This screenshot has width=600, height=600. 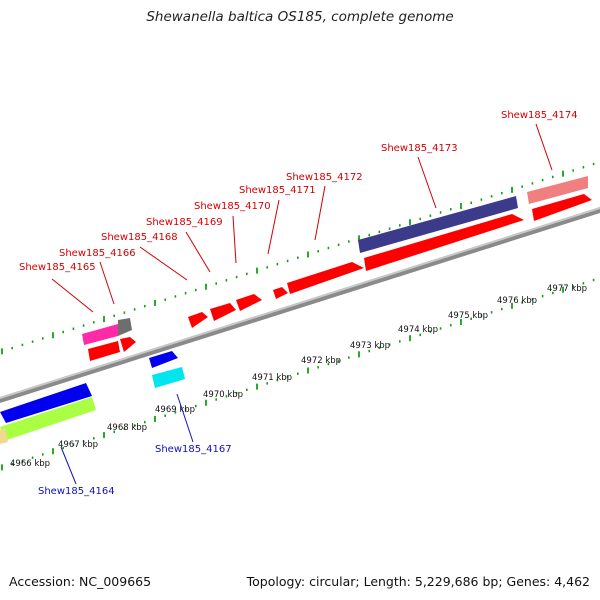 What do you see at coordinates (168, 377) in the screenshot?
I see `gene-4167-product-bar` at bounding box center [168, 377].